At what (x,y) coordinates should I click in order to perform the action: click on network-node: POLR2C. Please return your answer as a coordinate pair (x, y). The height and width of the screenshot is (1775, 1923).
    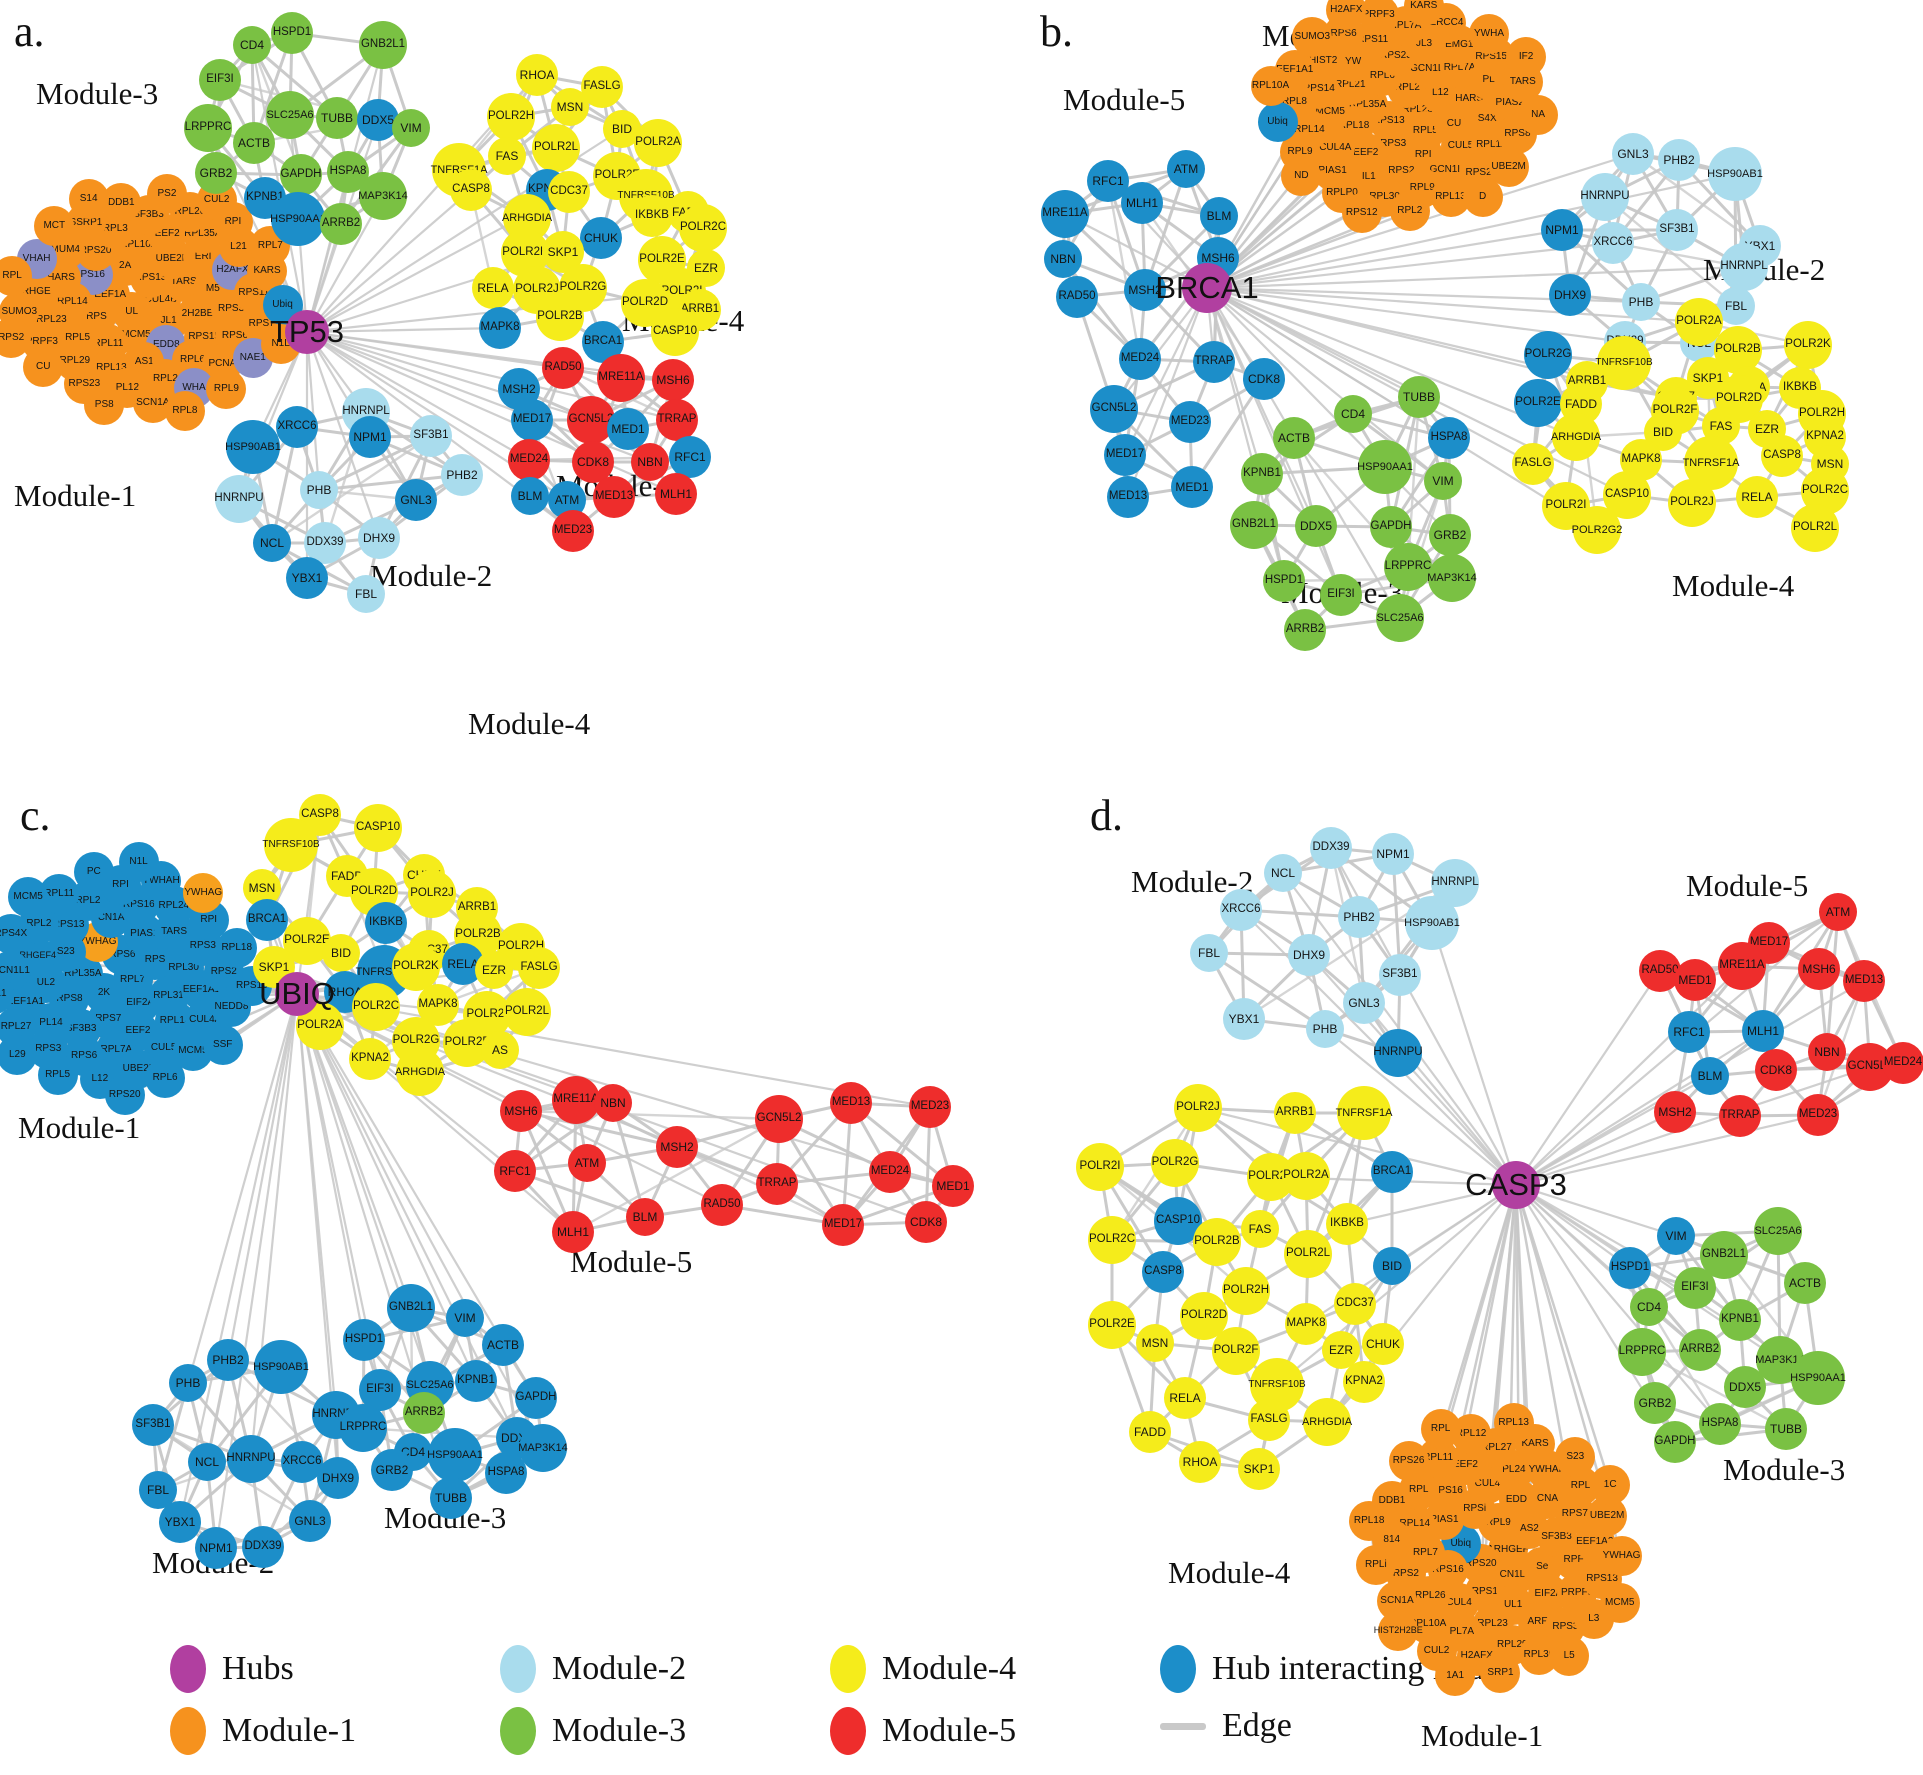
    Looking at the image, I should click on (376, 1007).